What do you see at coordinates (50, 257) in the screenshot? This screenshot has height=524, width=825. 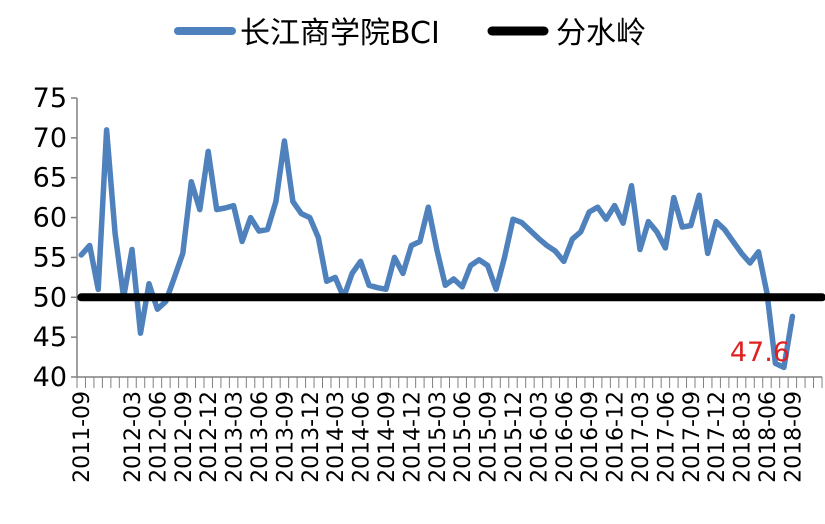 I see `y-tick-label: 55` at bounding box center [50, 257].